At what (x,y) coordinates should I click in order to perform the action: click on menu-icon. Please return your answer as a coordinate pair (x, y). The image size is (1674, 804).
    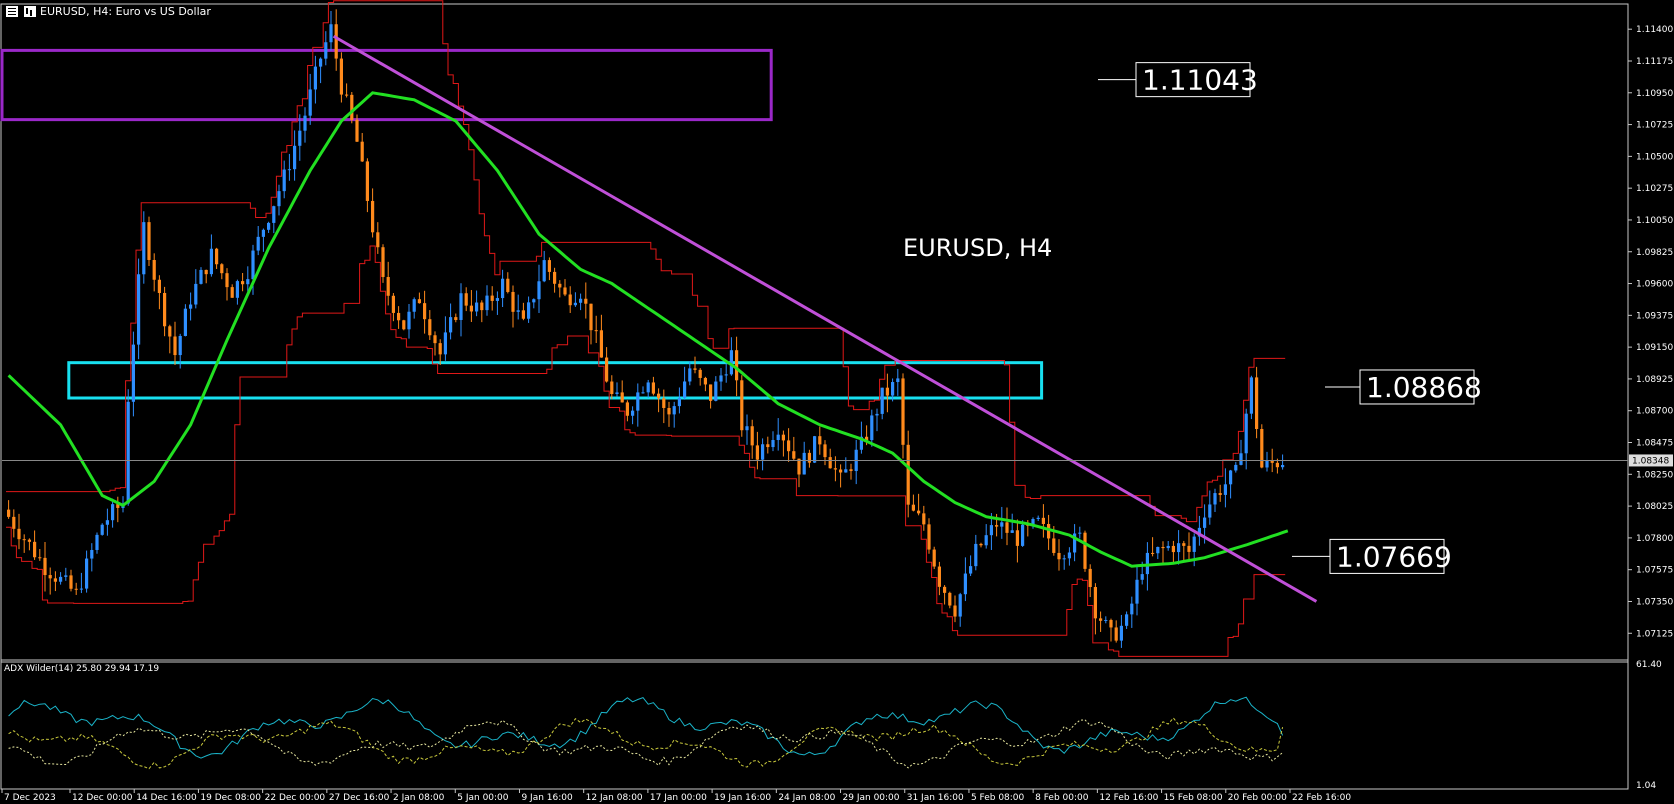
    Looking at the image, I should click on (12, 11).